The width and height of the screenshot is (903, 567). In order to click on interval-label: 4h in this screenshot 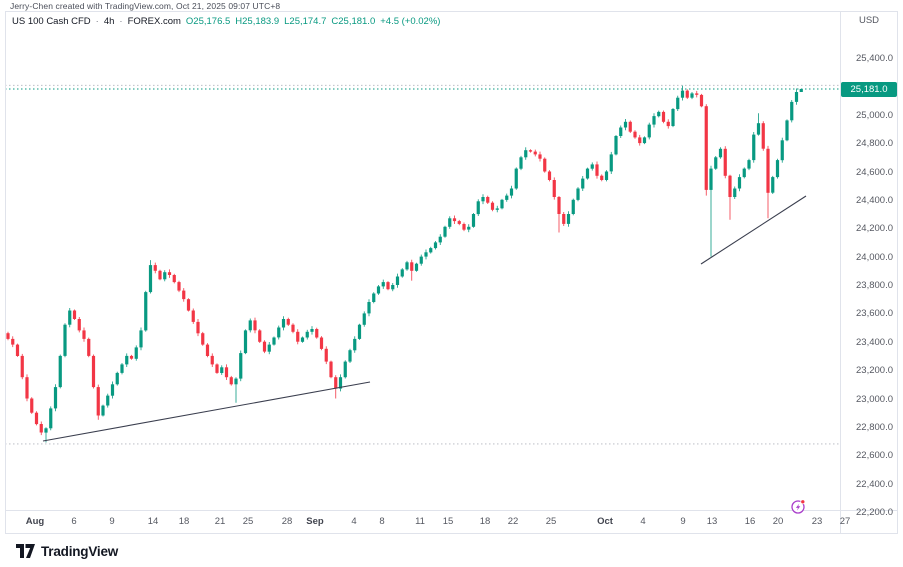, I will do `click(109, 21)`.